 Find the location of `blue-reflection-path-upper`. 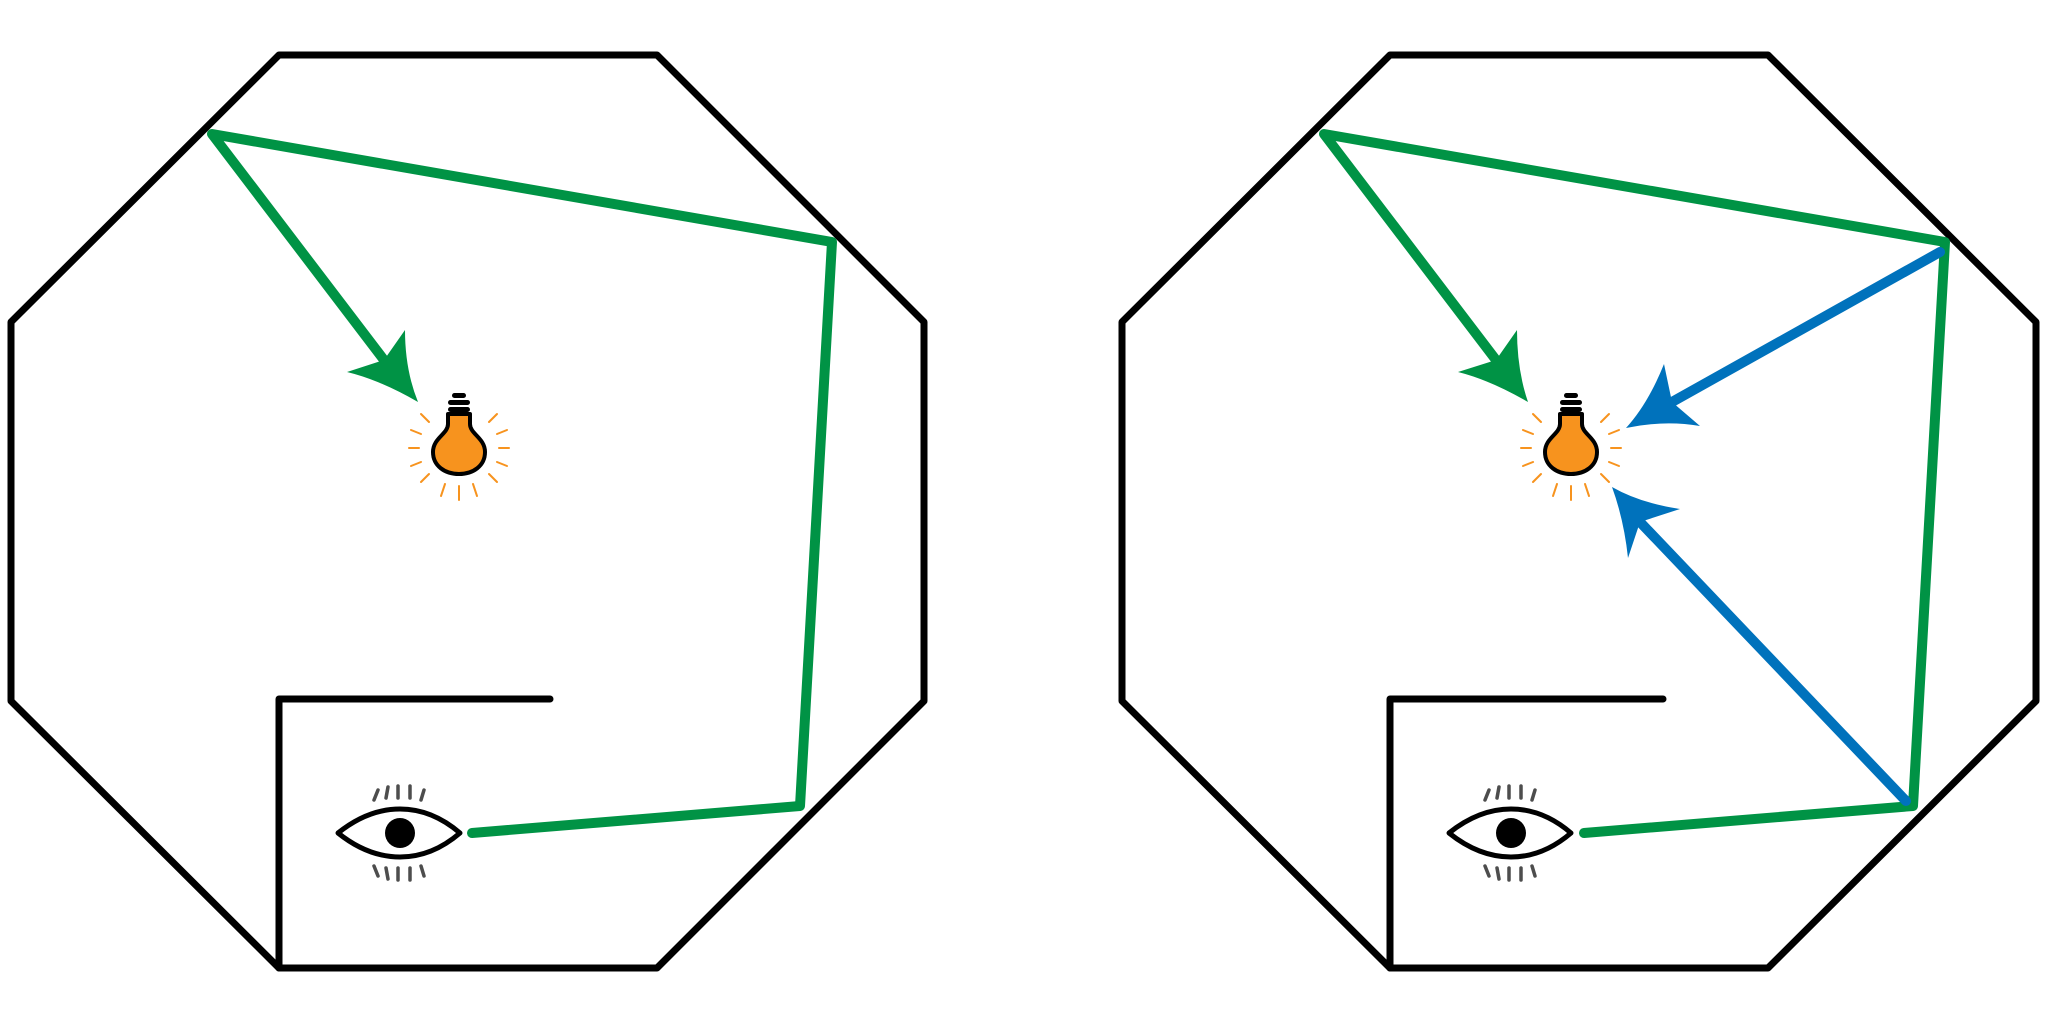

blue-reflection-path-upper is located at coordinates (1806, 327).